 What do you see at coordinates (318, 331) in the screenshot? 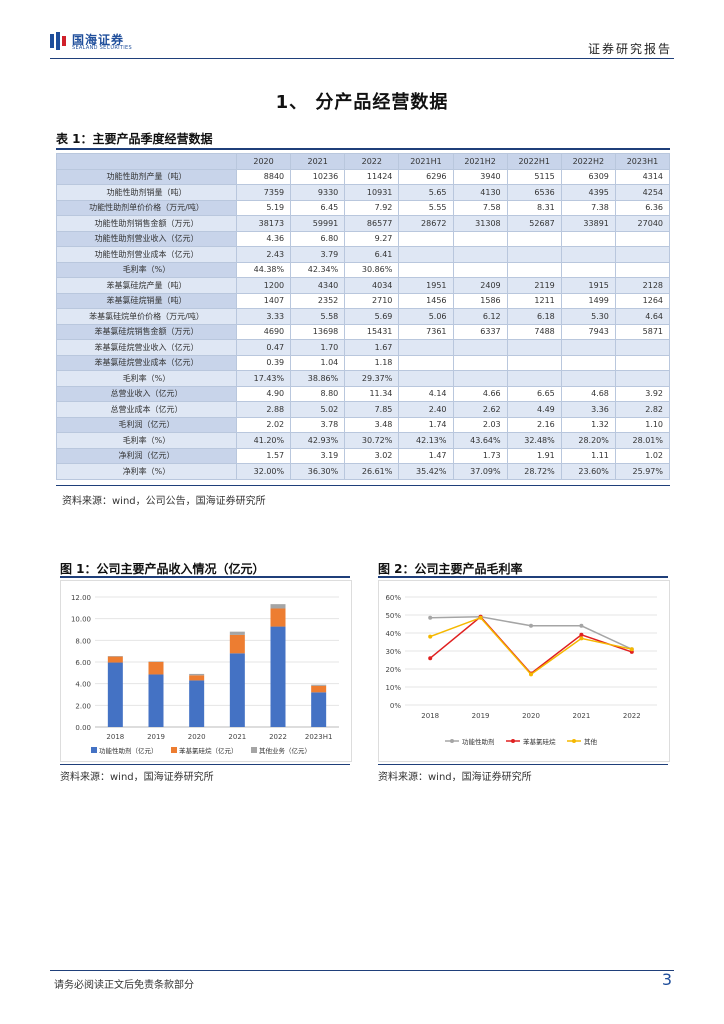
I see `table-cell: 13698` at bounding box center [318, 331].